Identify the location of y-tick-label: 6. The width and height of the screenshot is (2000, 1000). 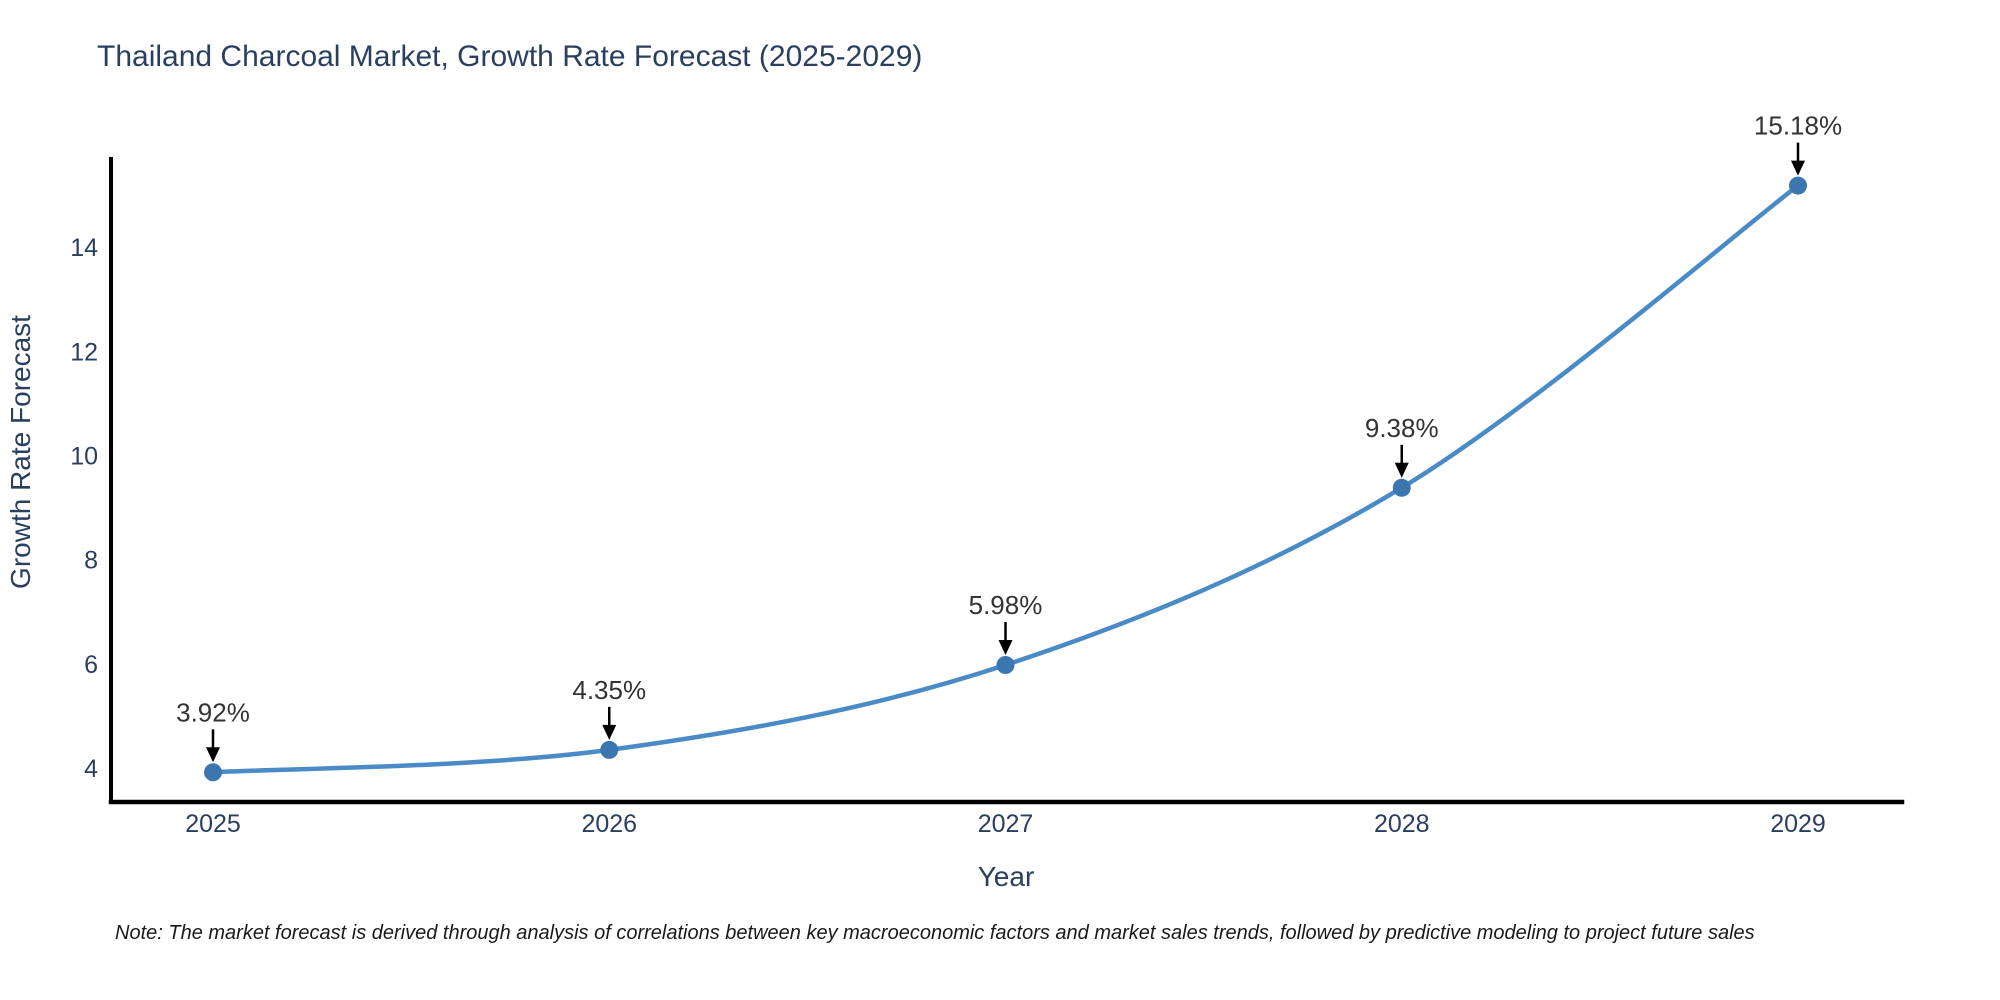
(91, 665).